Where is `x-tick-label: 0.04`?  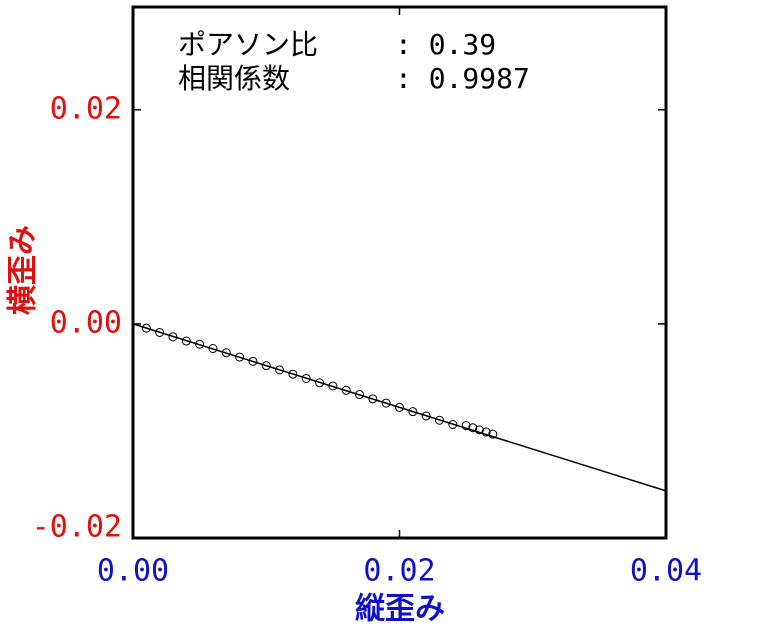 x-tick-label: 0.04 is located at coordinates (666, 571).